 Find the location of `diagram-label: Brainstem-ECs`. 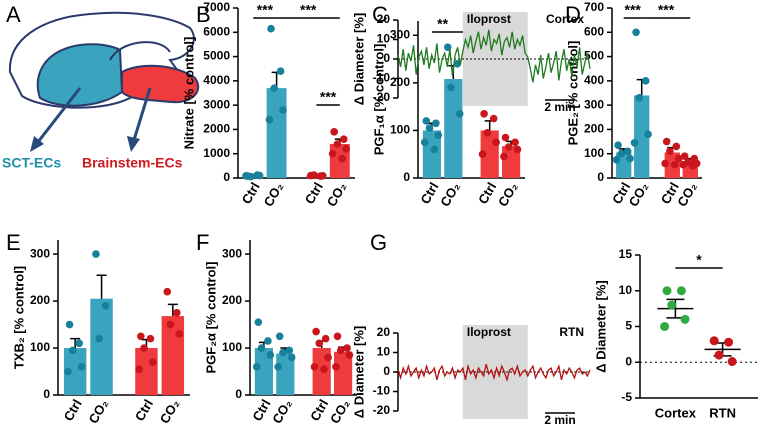

diagram-label: Brainstem-ECs is located at coordinates (132, 163).